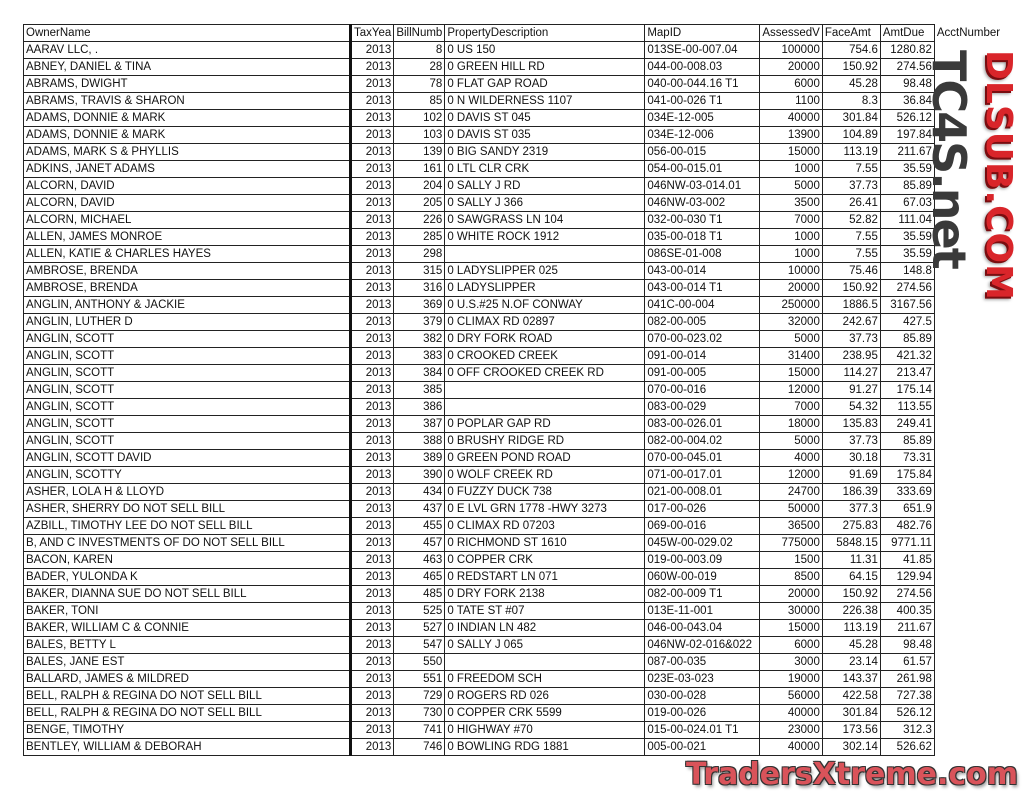  I want to click on cell-face-amount: 302.14, so click(851, 747).